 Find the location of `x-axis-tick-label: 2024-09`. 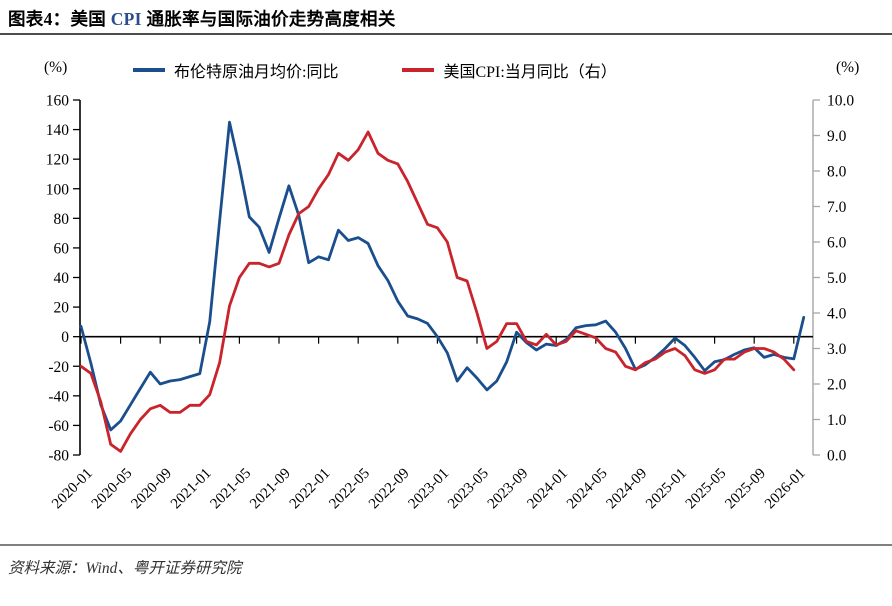

x-axis-tick-label: 2024-09 is located at coordinates (627, 489).